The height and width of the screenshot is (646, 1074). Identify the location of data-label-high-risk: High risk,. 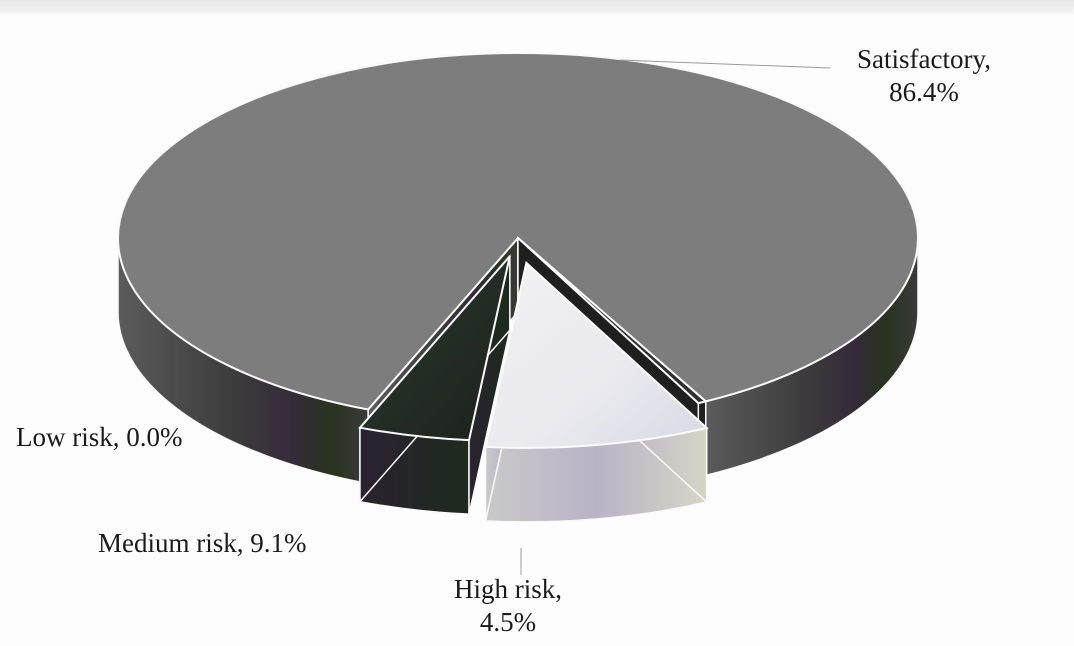
(508, 589).